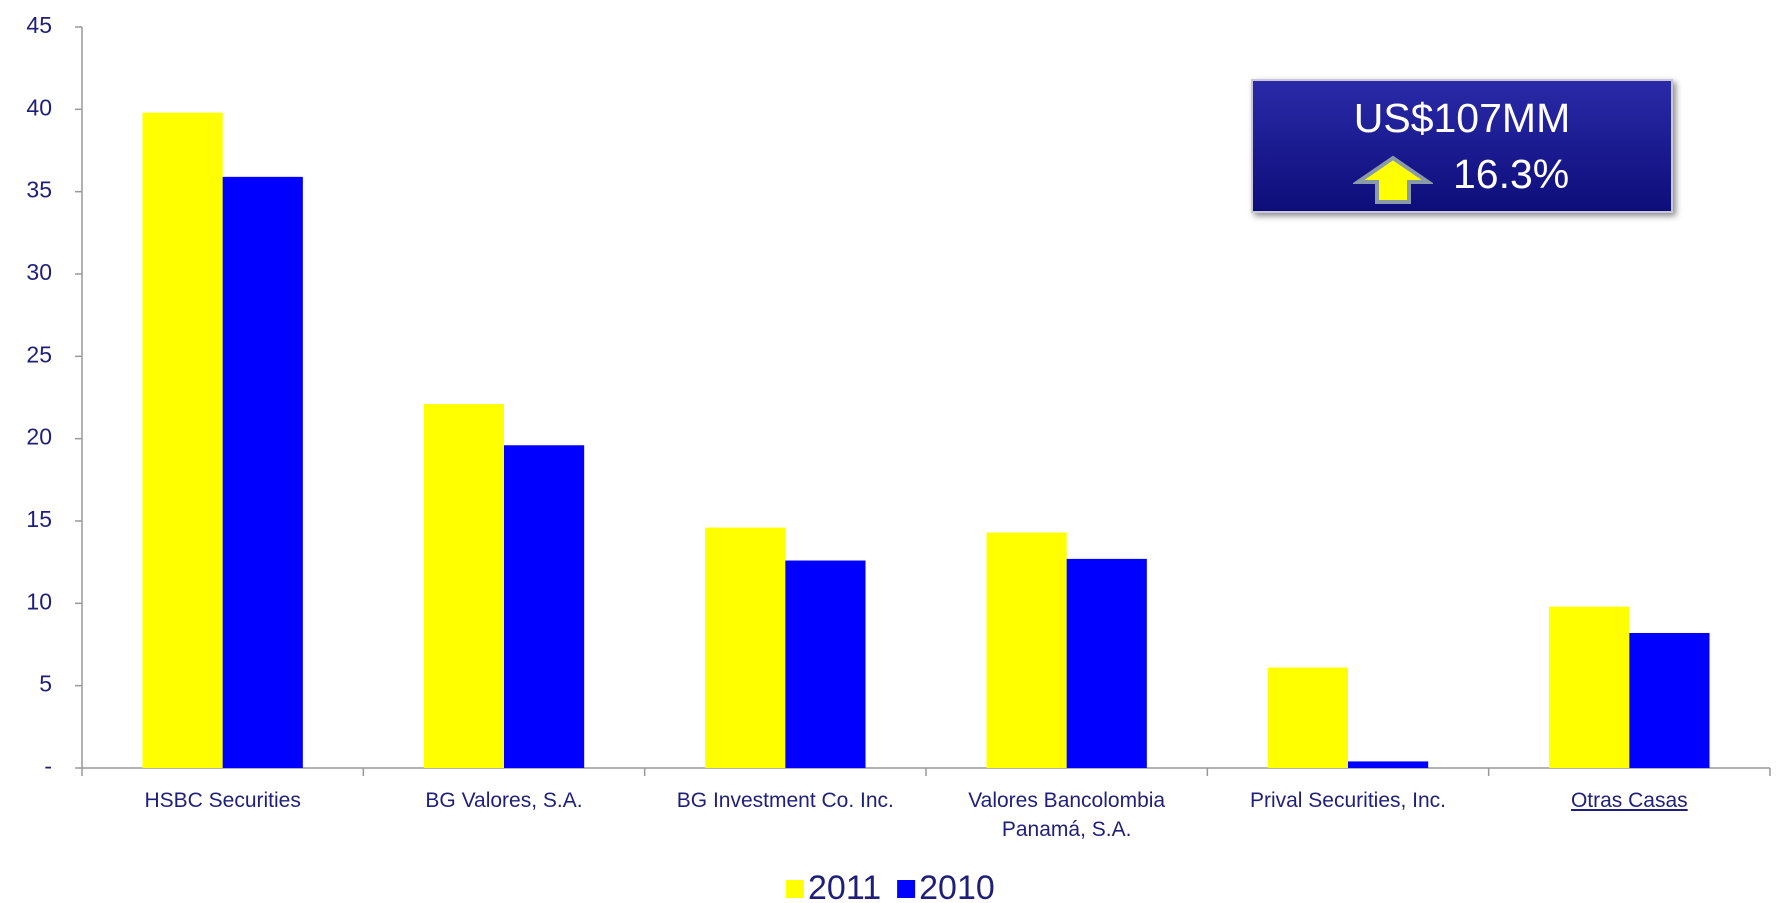 The width and height of the screenshot is (1777, 903). I want to click on x-tick-label: BG Valores, S.A., so click(504, 800).